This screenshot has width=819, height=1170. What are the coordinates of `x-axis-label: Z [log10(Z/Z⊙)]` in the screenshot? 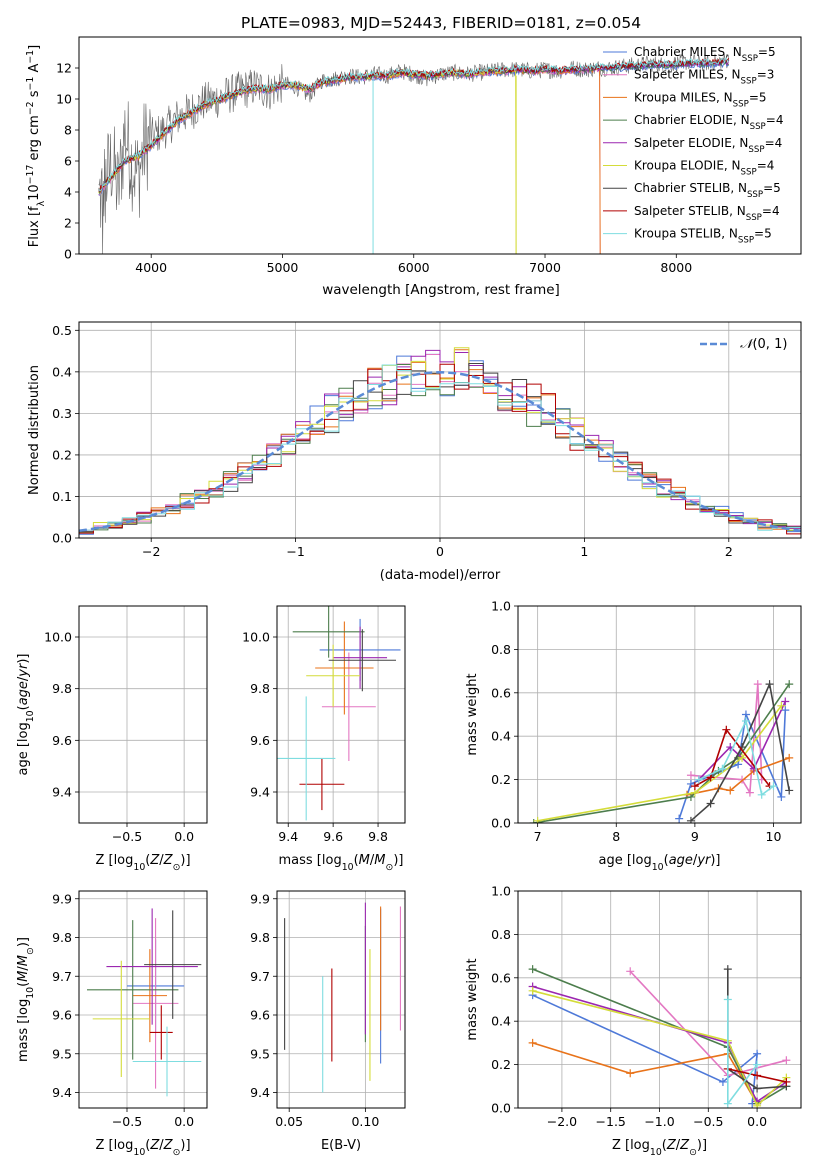 It's located at (659, 1148).